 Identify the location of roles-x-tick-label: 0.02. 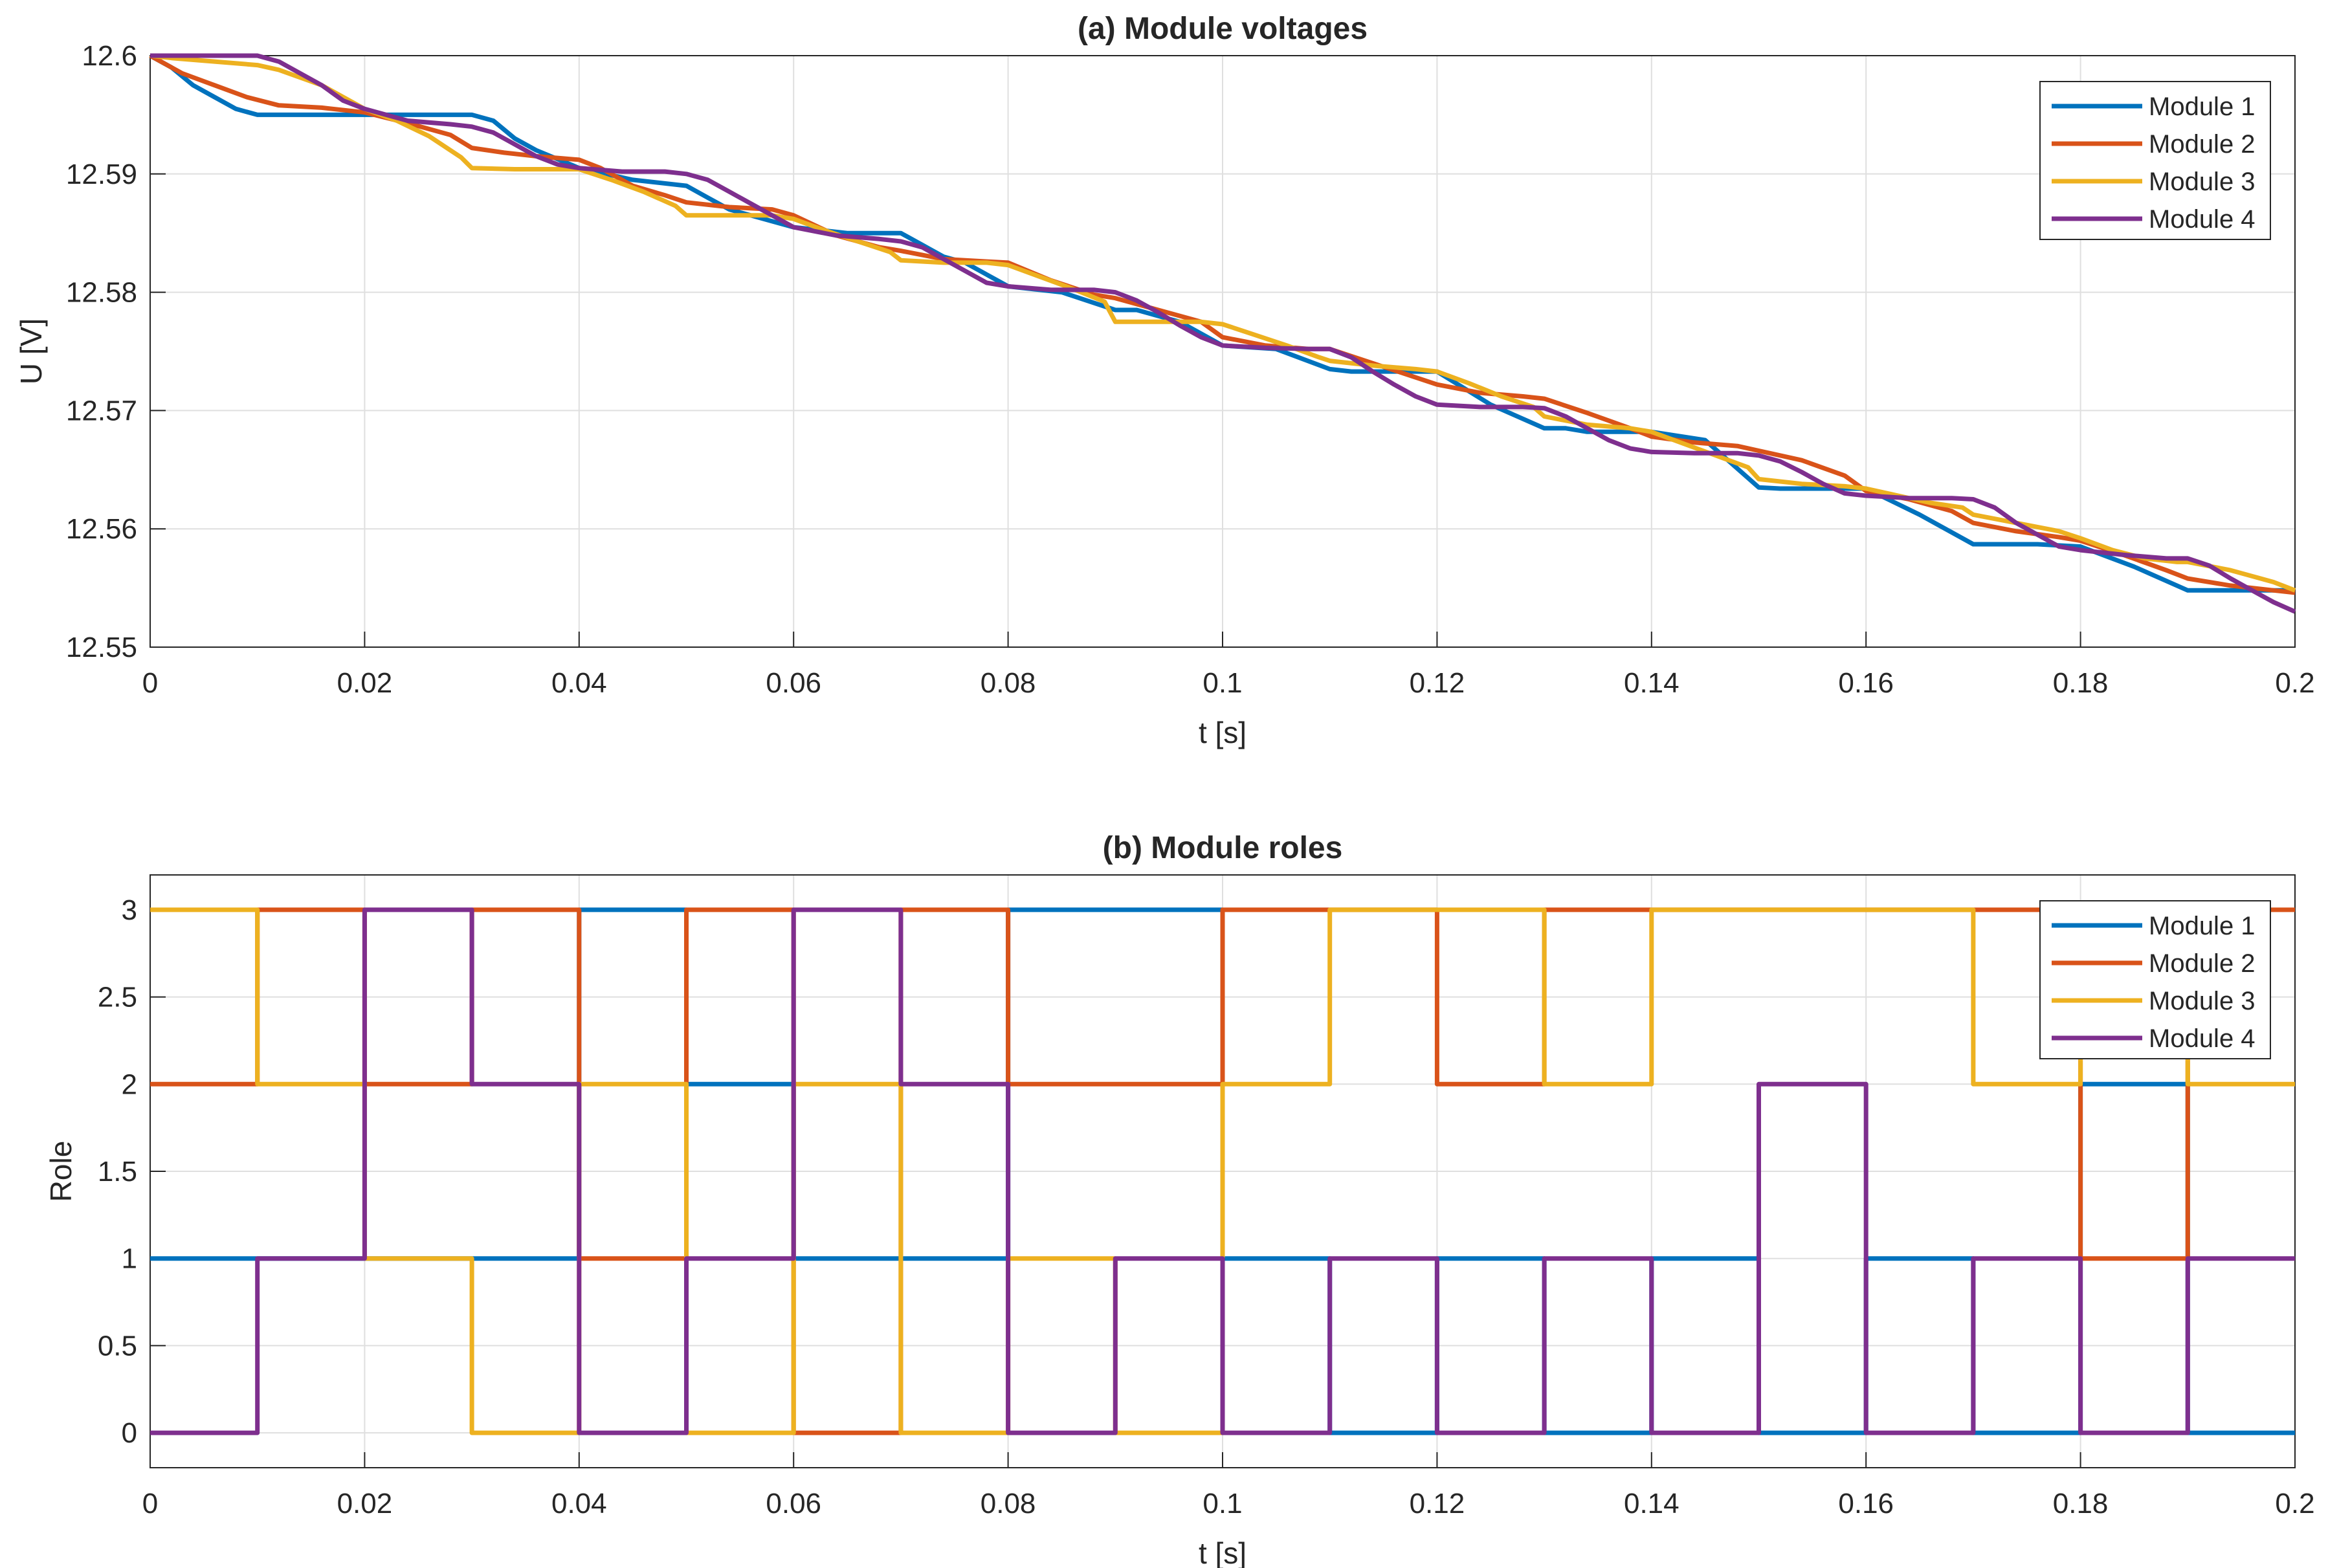
(365, 1503).